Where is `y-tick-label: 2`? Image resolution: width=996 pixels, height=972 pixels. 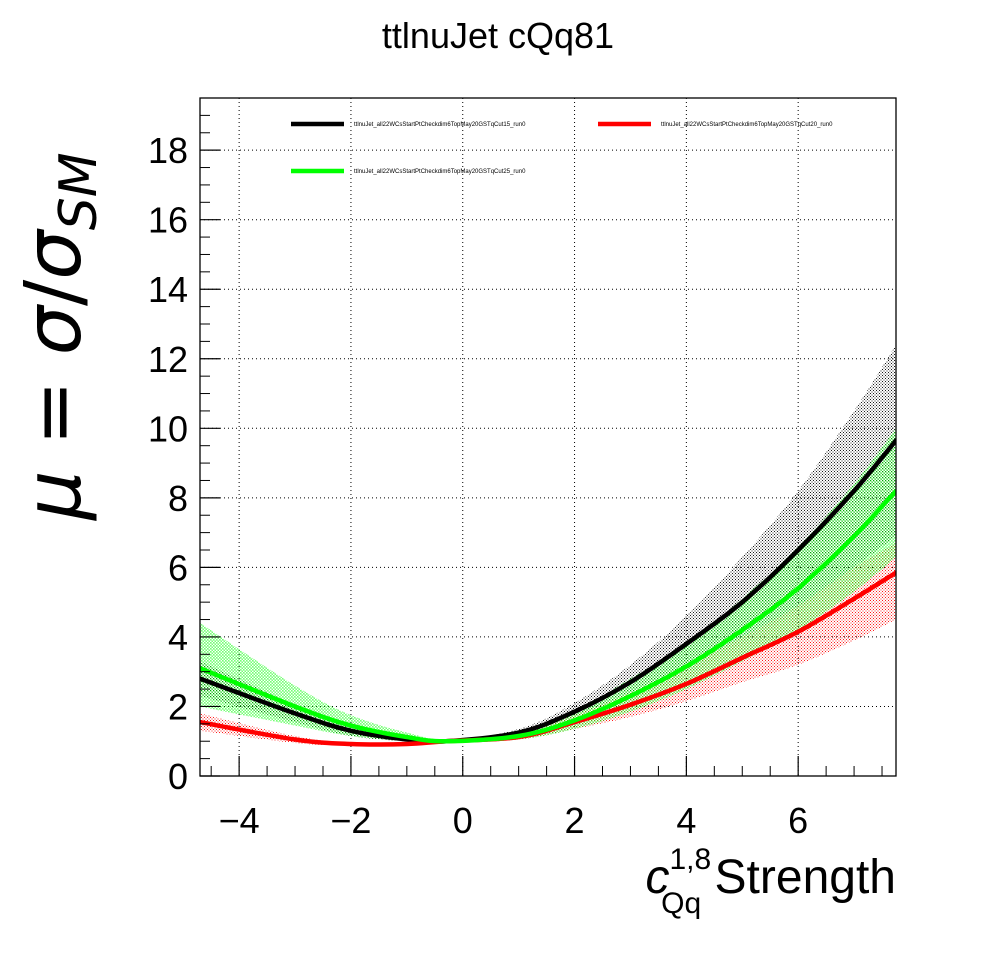
y-tick-label: 2 is located at coordinates (178, 706).